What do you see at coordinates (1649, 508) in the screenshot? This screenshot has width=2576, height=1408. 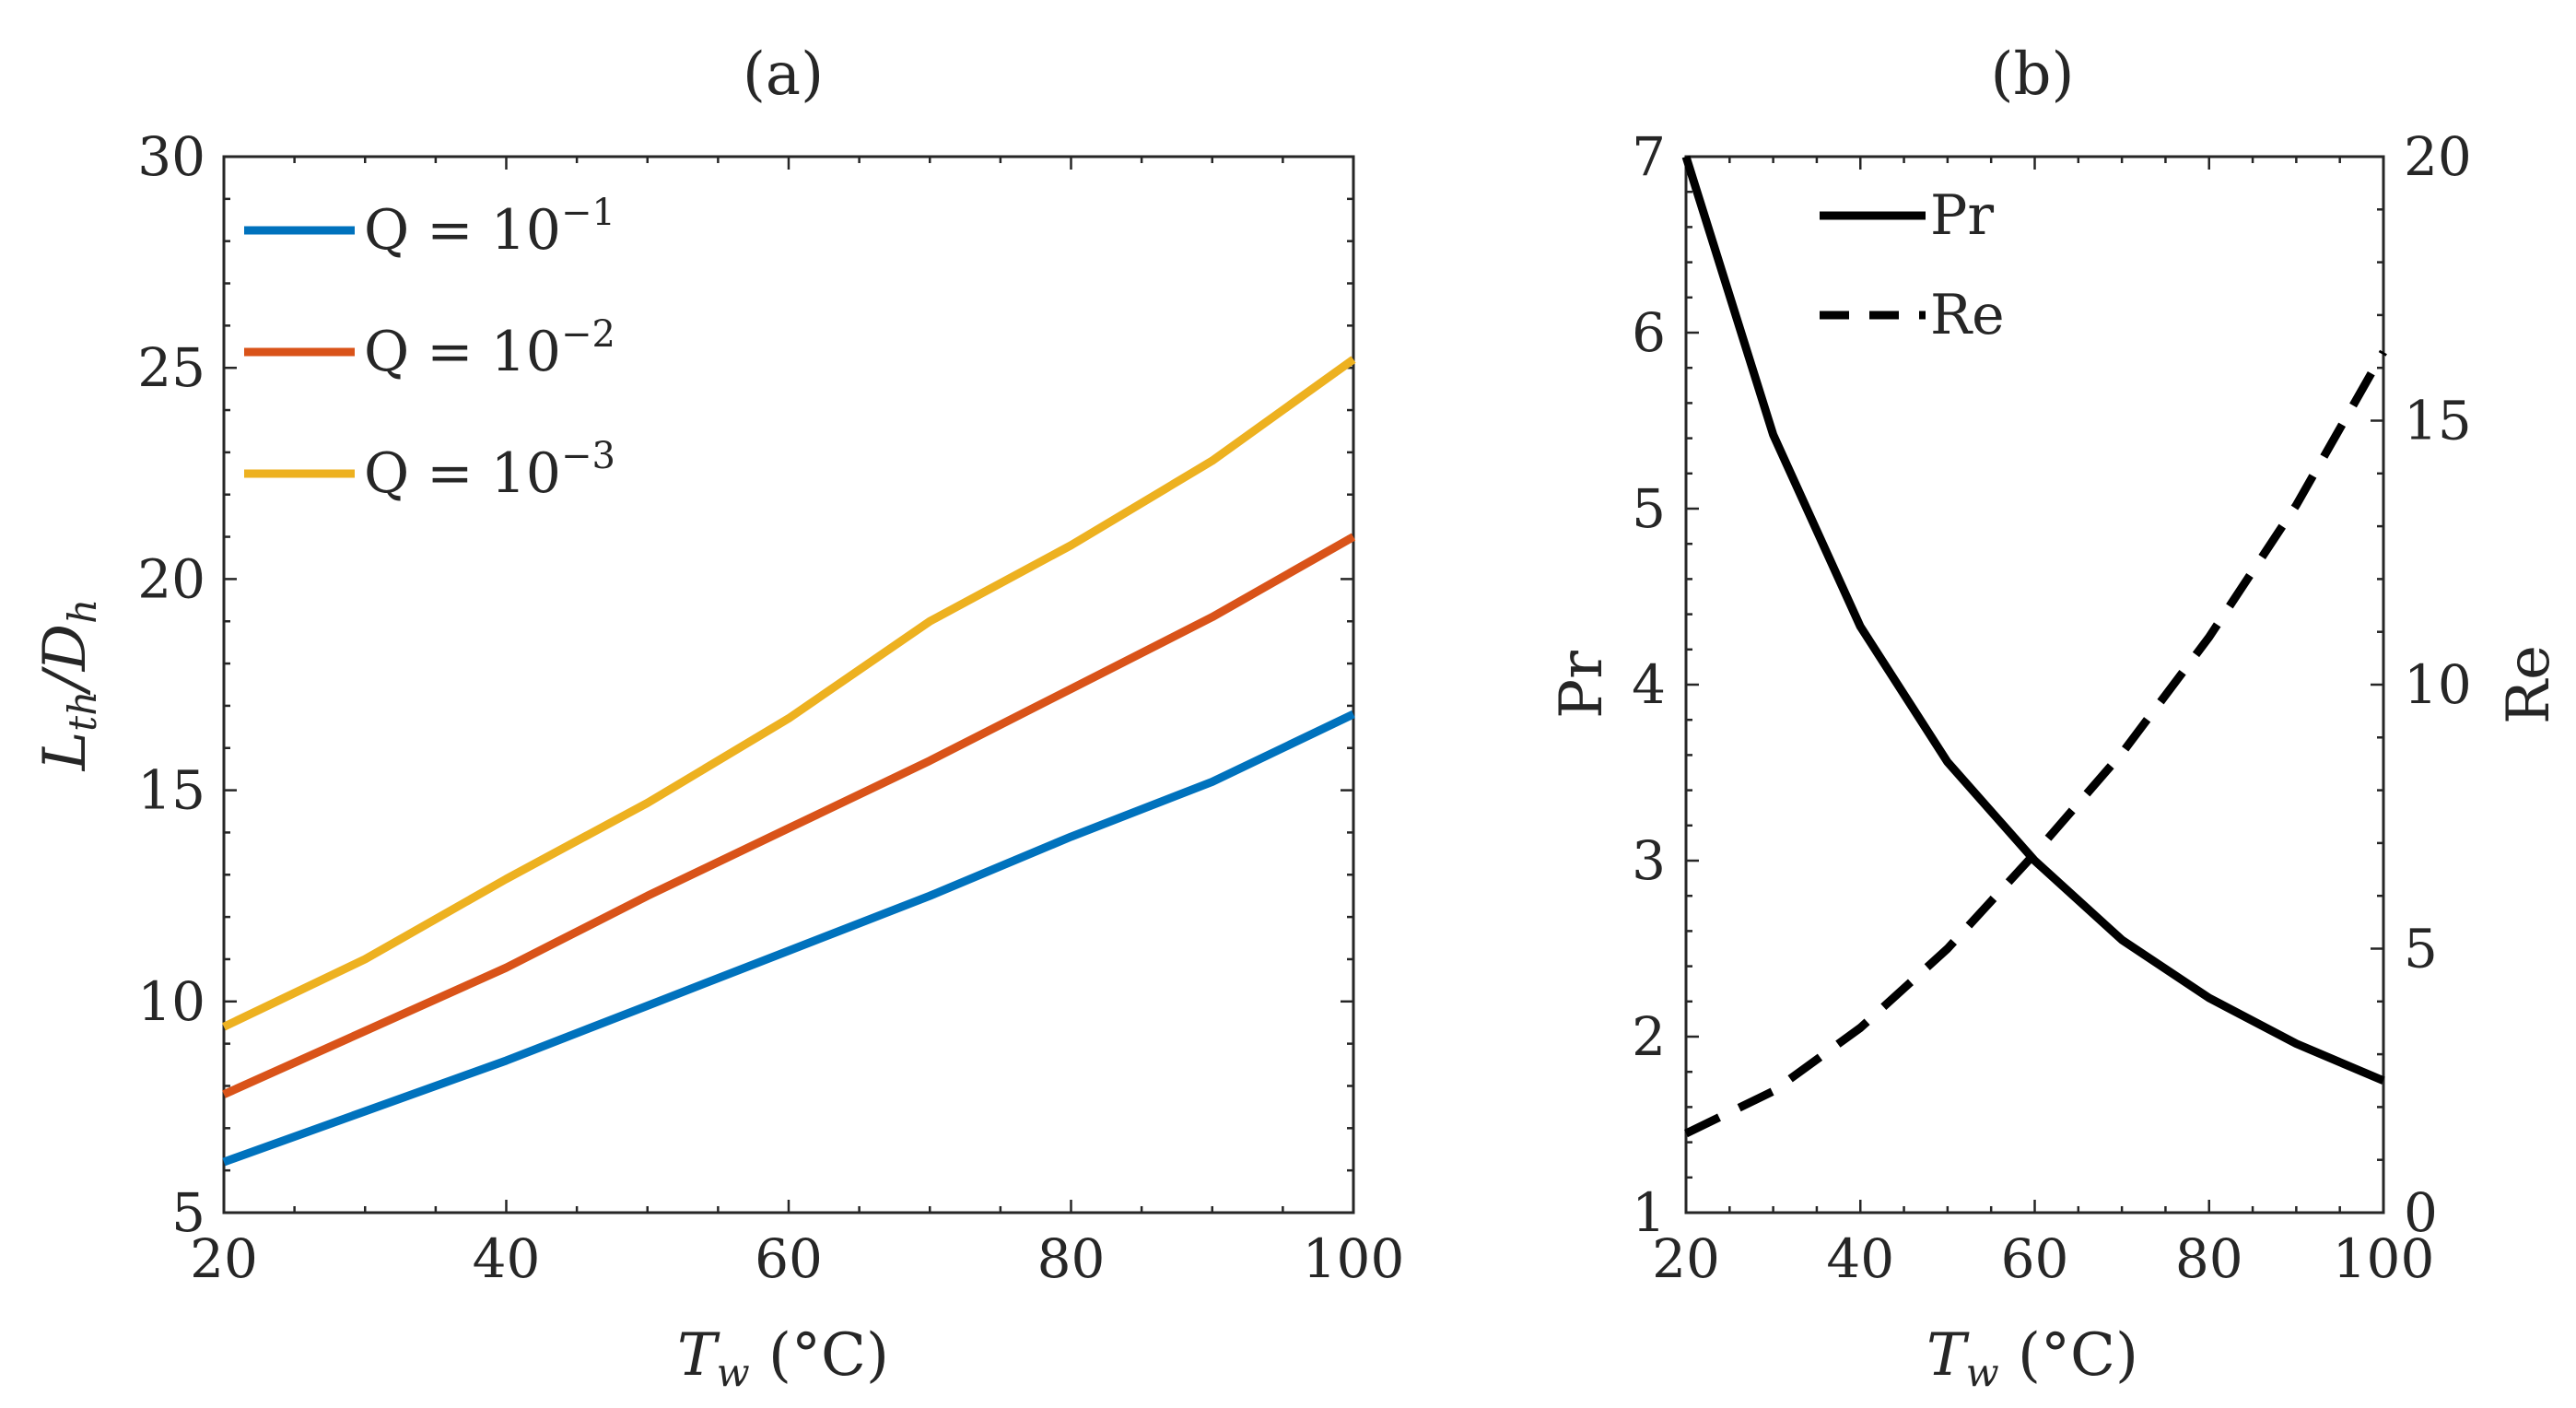 I see `left-y-tick-label: 5` at bounding box center [1649, 508].